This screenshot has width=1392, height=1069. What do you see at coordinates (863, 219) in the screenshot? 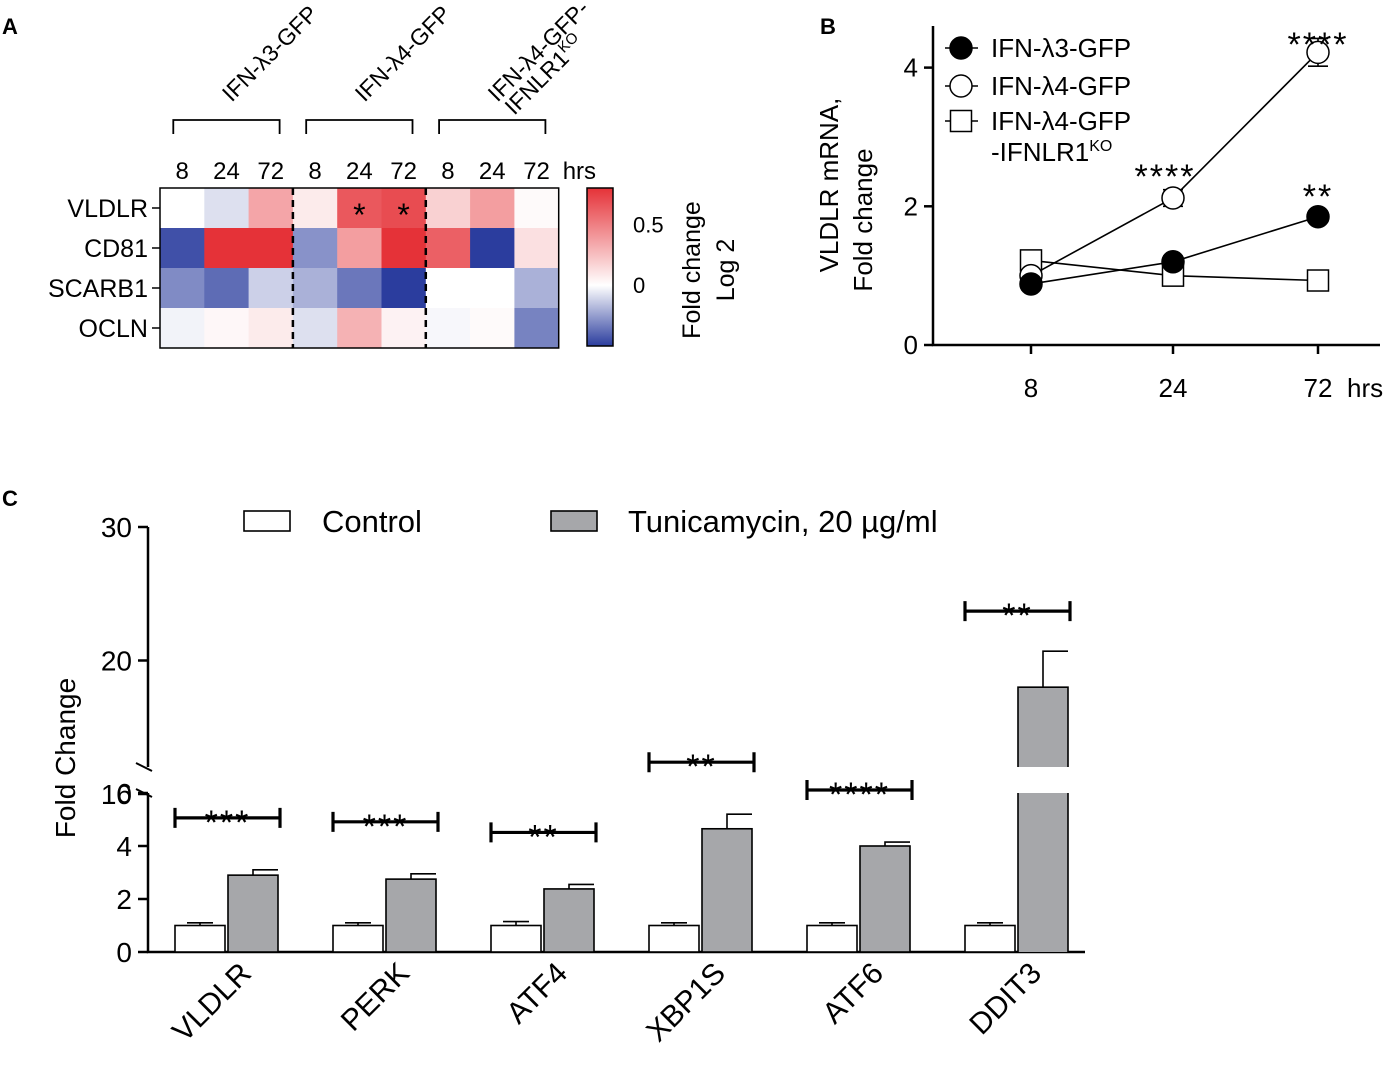
I see `y-axis-label-line2: Fold change` at bounding box center [863, 219].